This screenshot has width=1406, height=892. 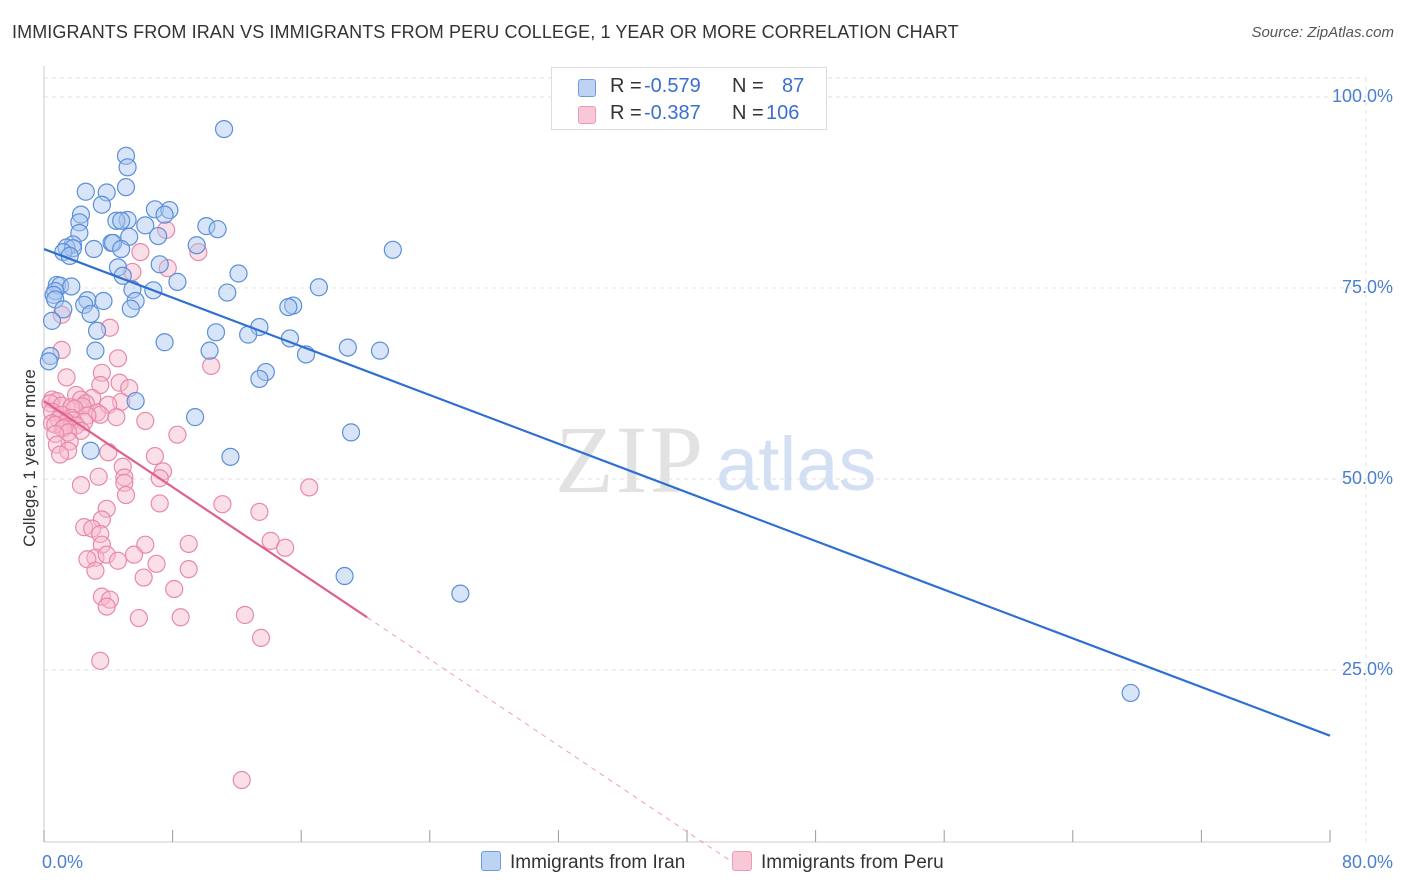 What do you see at coordinates (689, 98) in the screenshot?
I see `correlation-legend: R = -0.579 N = 87 R = -0.387 N = 106` at bounding box center [689, 98].